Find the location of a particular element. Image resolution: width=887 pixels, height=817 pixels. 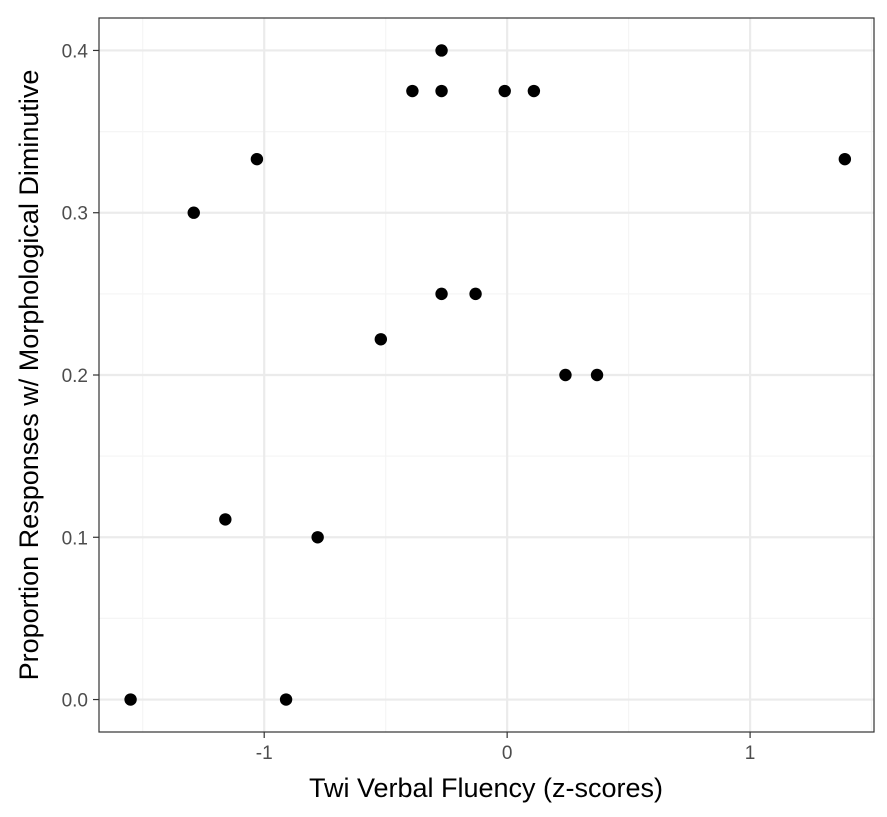

y-tick-label: 0.4 is located at coordinates (75, 51).